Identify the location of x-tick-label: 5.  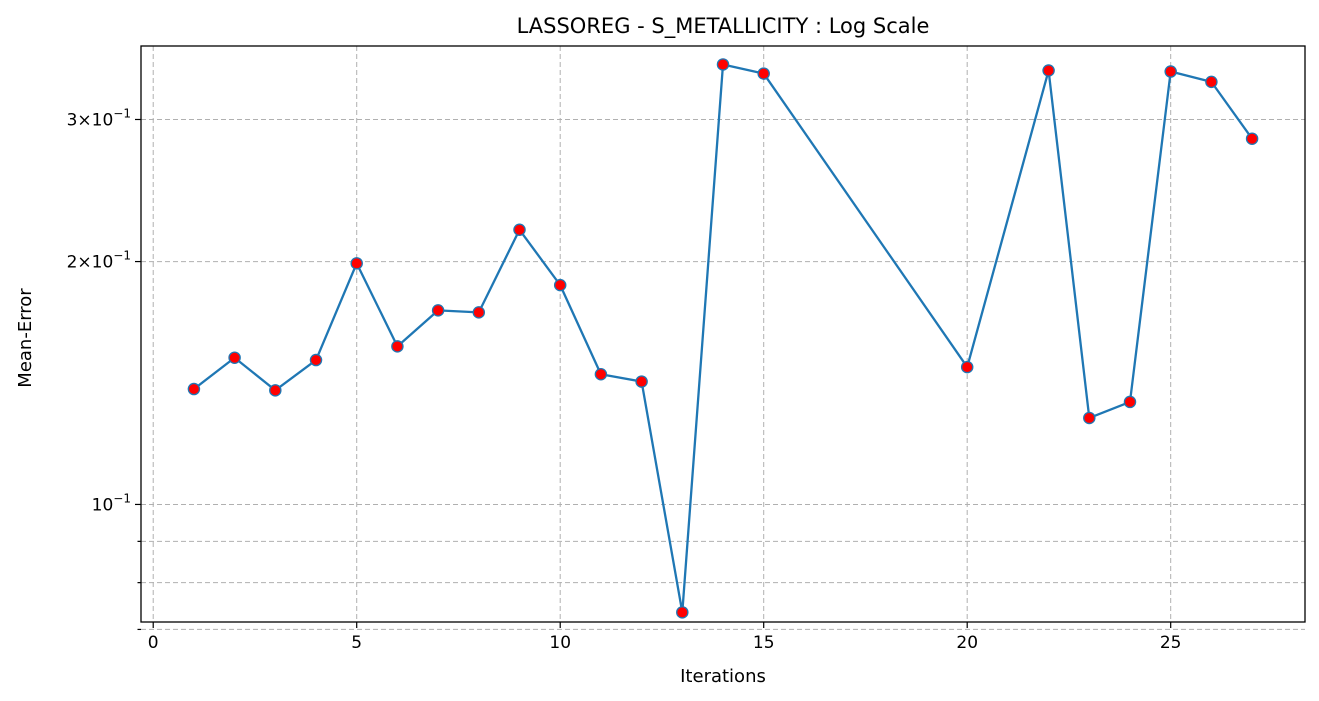
(356, 643).